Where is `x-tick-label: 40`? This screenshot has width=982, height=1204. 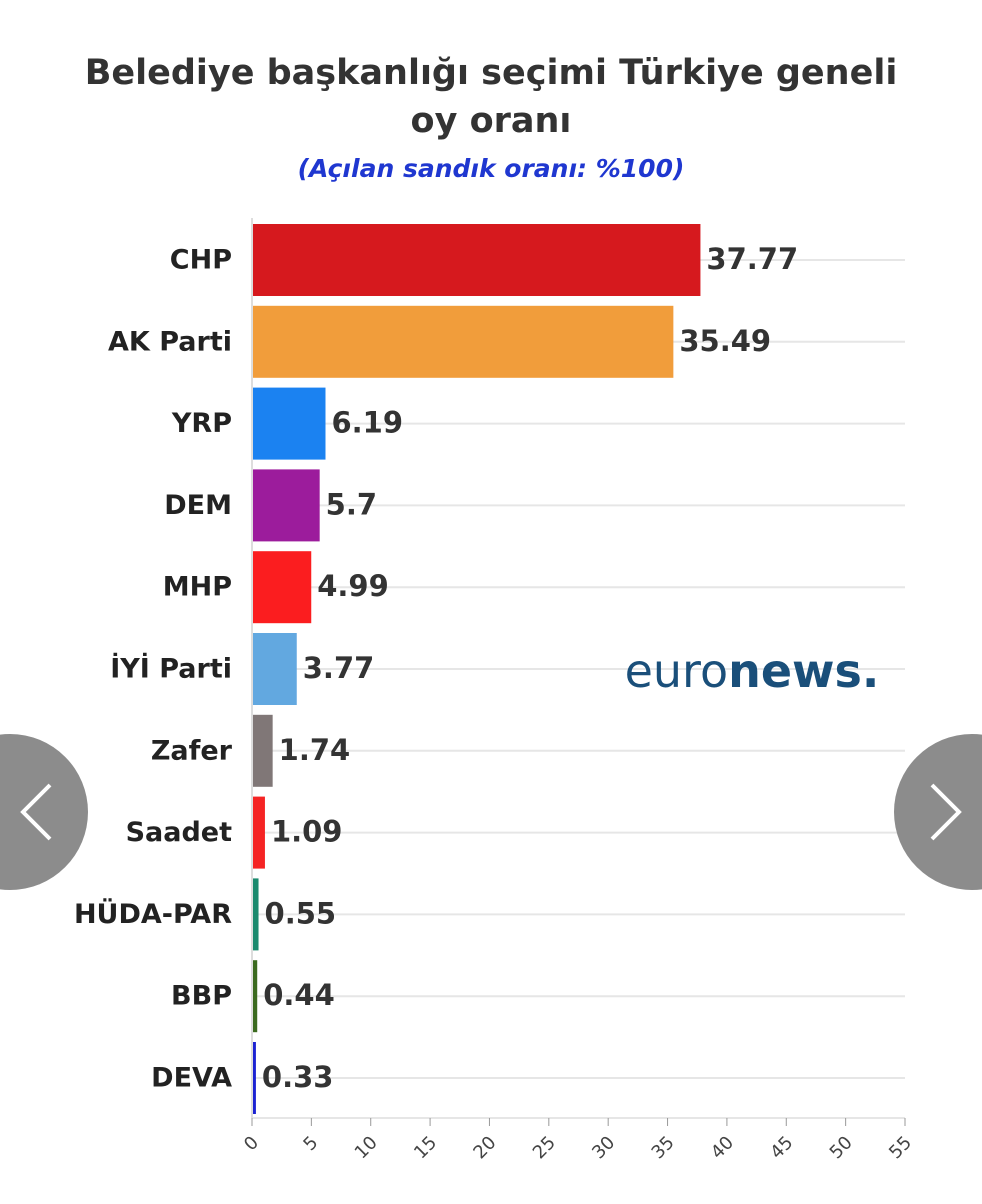 x-tick-label: 40 is located at coordinates (722, 1147).